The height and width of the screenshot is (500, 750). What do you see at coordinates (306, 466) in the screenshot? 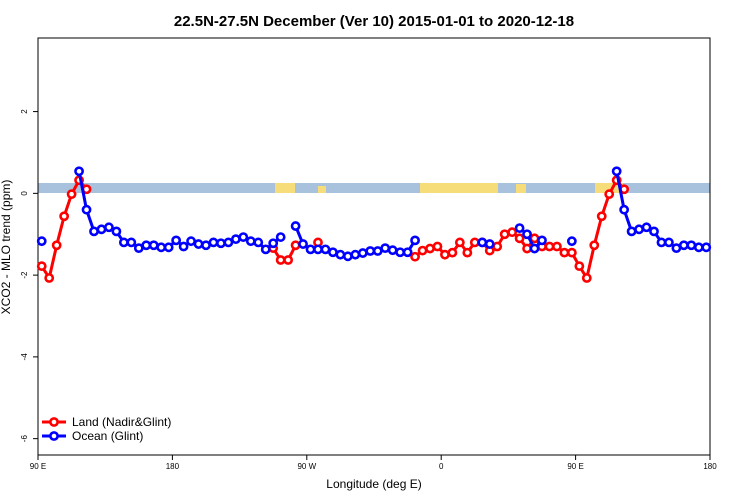
I see `x-tick-label: 90 W` at bounding box center [306, 466].